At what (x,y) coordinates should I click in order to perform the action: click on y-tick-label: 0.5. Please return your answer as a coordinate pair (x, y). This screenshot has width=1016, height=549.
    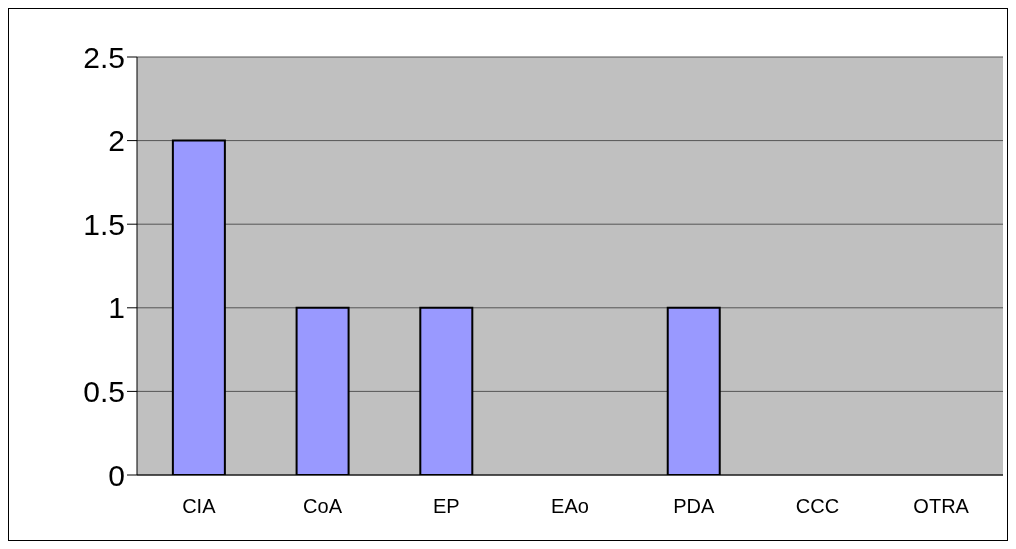
    Looking at the image, I should click on (104, 392).